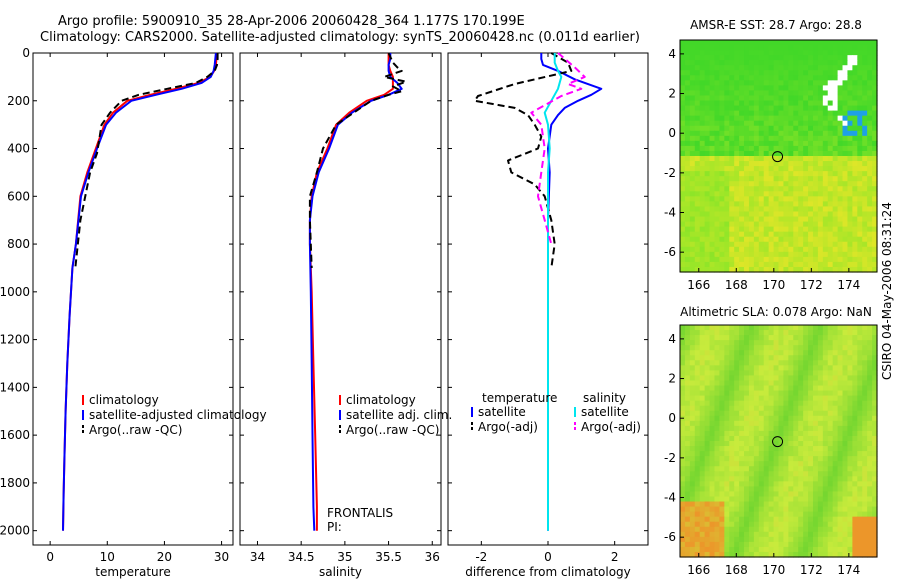 This screenshot has height=580, width=900. What do you see at coordinates (779, 441) in the screenshot?
I see `sla-map-heatmap-cells` at bounding box center [779, 441].